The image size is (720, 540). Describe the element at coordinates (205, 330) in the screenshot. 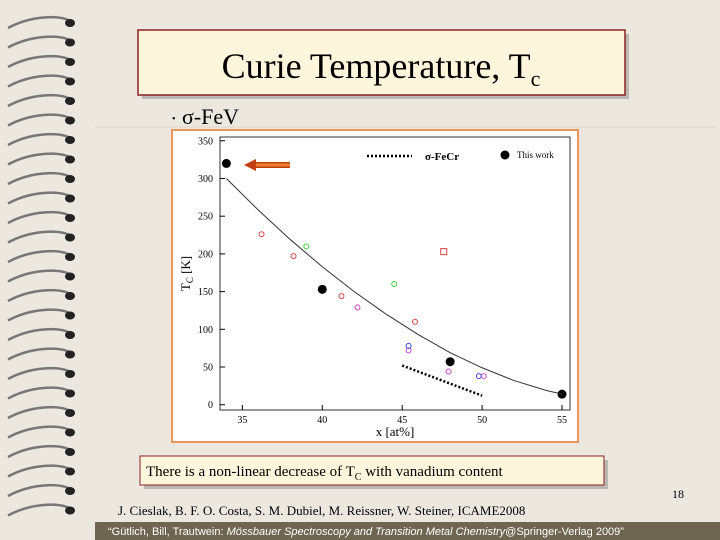

I see `y-tick-label: 100` at that location.